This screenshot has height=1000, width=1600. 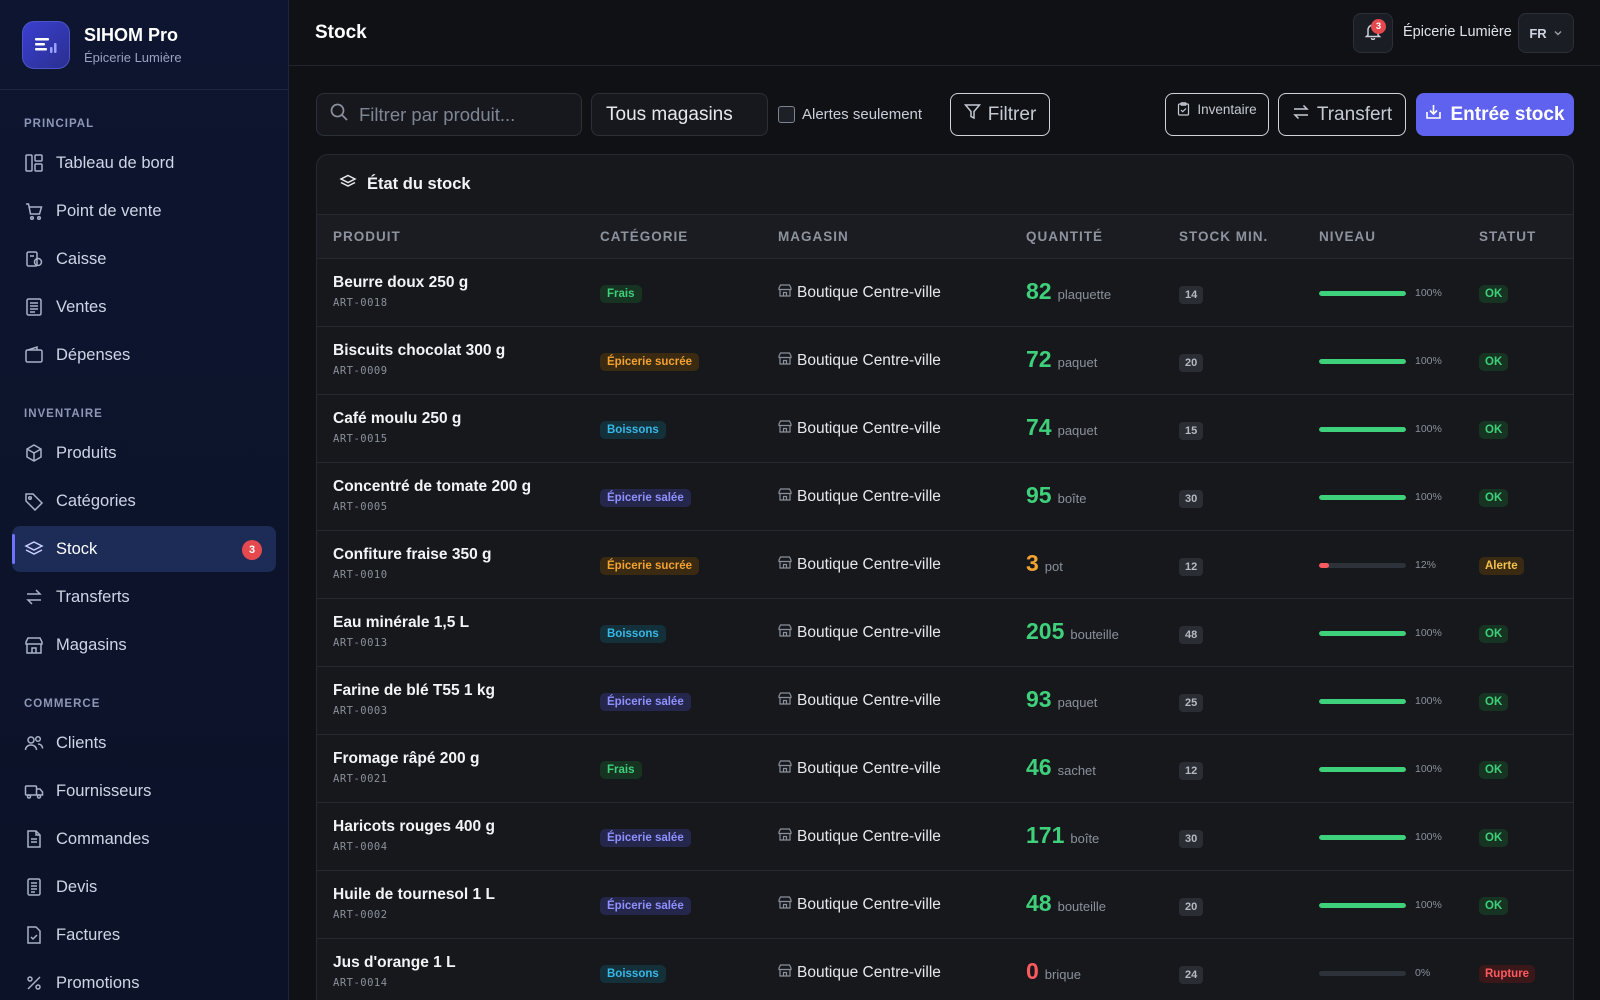 What do you see at coordinates (144, 743) in the screenshot?
I see `sidebar-item-clients: Clients` at bounding box center [144, 743].